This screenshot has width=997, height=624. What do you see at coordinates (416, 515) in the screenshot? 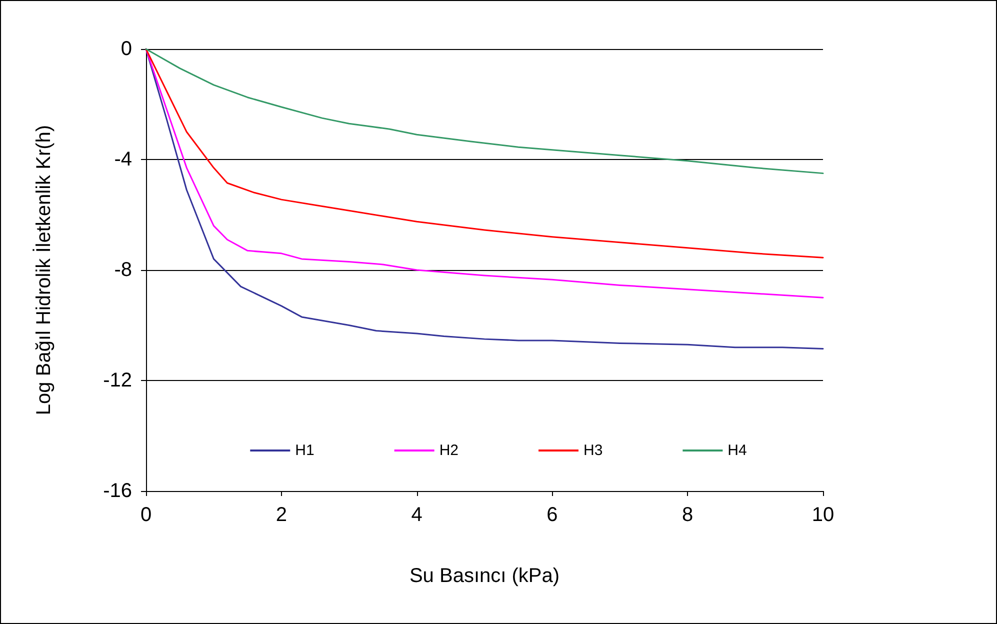
I see `x-tick-label: 4` at bounding box center [416, 515].